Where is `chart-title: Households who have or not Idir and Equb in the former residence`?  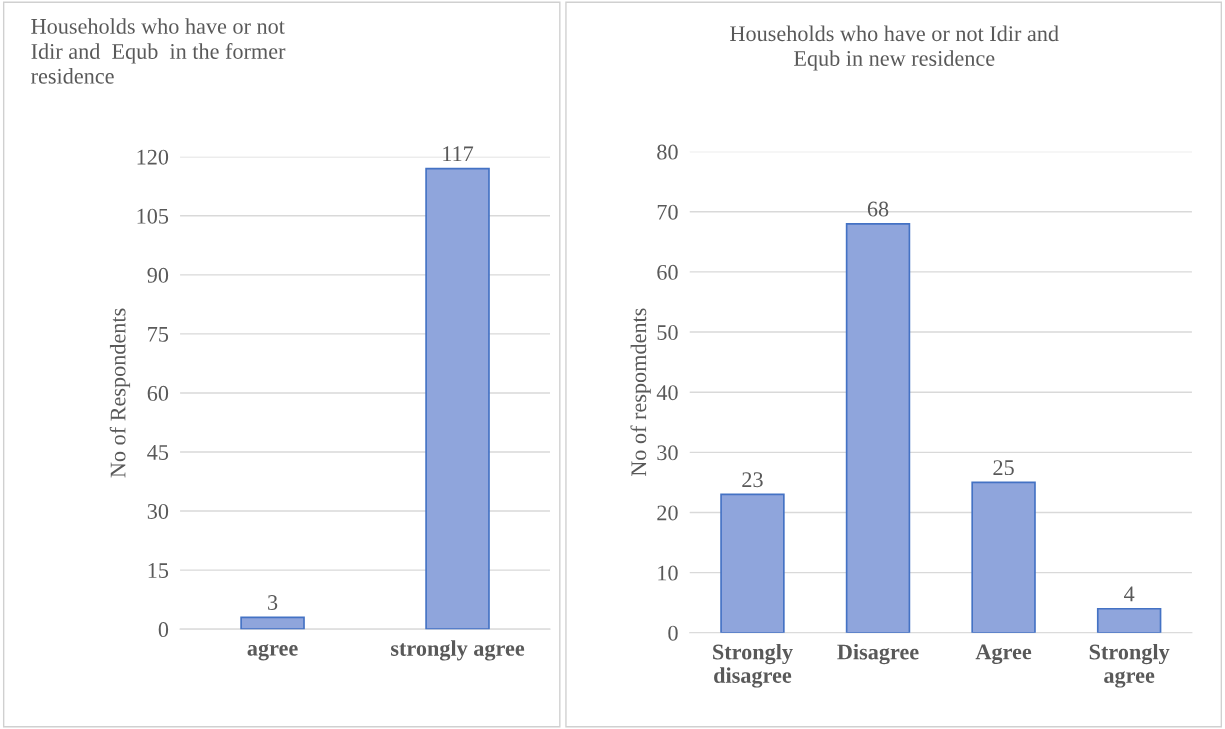
chart-title: Households who have or not Idir and Equb in the former residence is located at coordinates (158, 51).